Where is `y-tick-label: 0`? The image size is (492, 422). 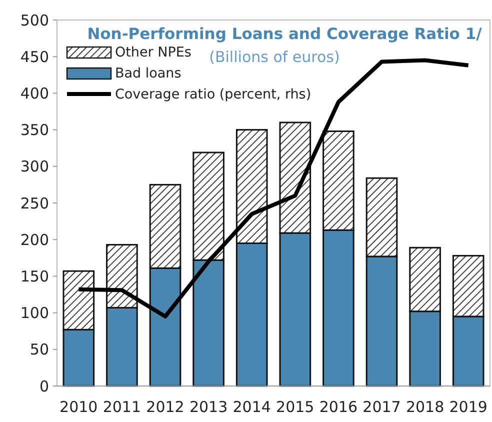 y-tick-label: 0 is located at coordinates (44, 386).